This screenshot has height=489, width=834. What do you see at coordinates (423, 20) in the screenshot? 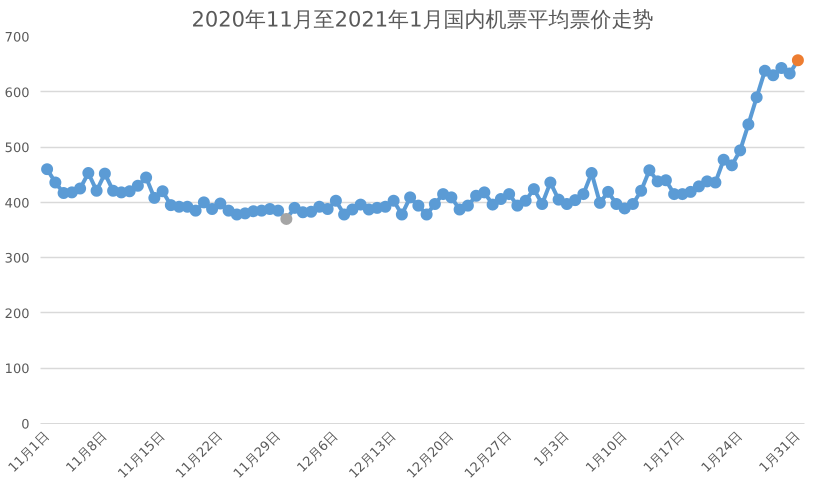
I see `chart-title: 2020年11月至2021年1月国内机票平均票价走势` at bounding box center [423, 20].